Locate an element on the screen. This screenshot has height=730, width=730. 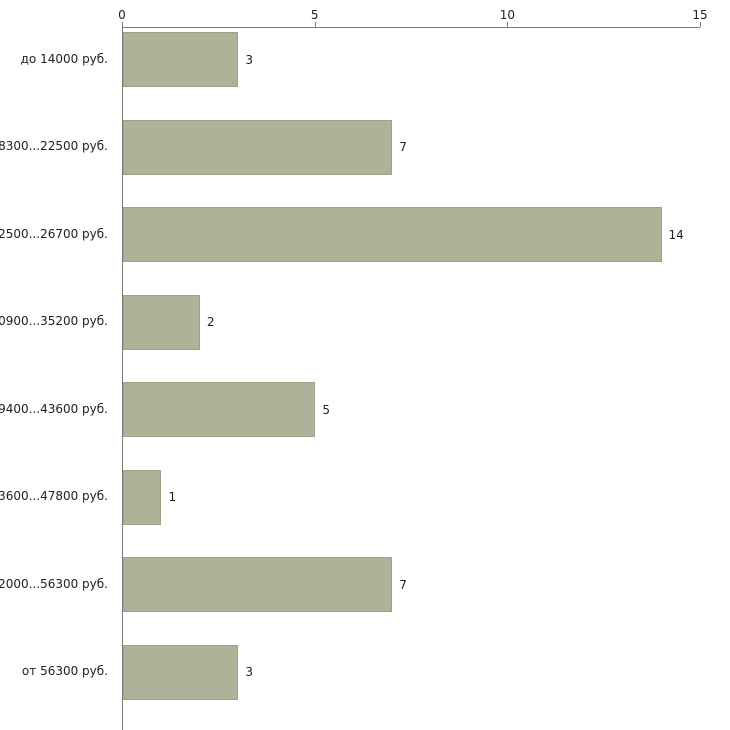
bar-row: 5 is located at coordinates (411, 409).